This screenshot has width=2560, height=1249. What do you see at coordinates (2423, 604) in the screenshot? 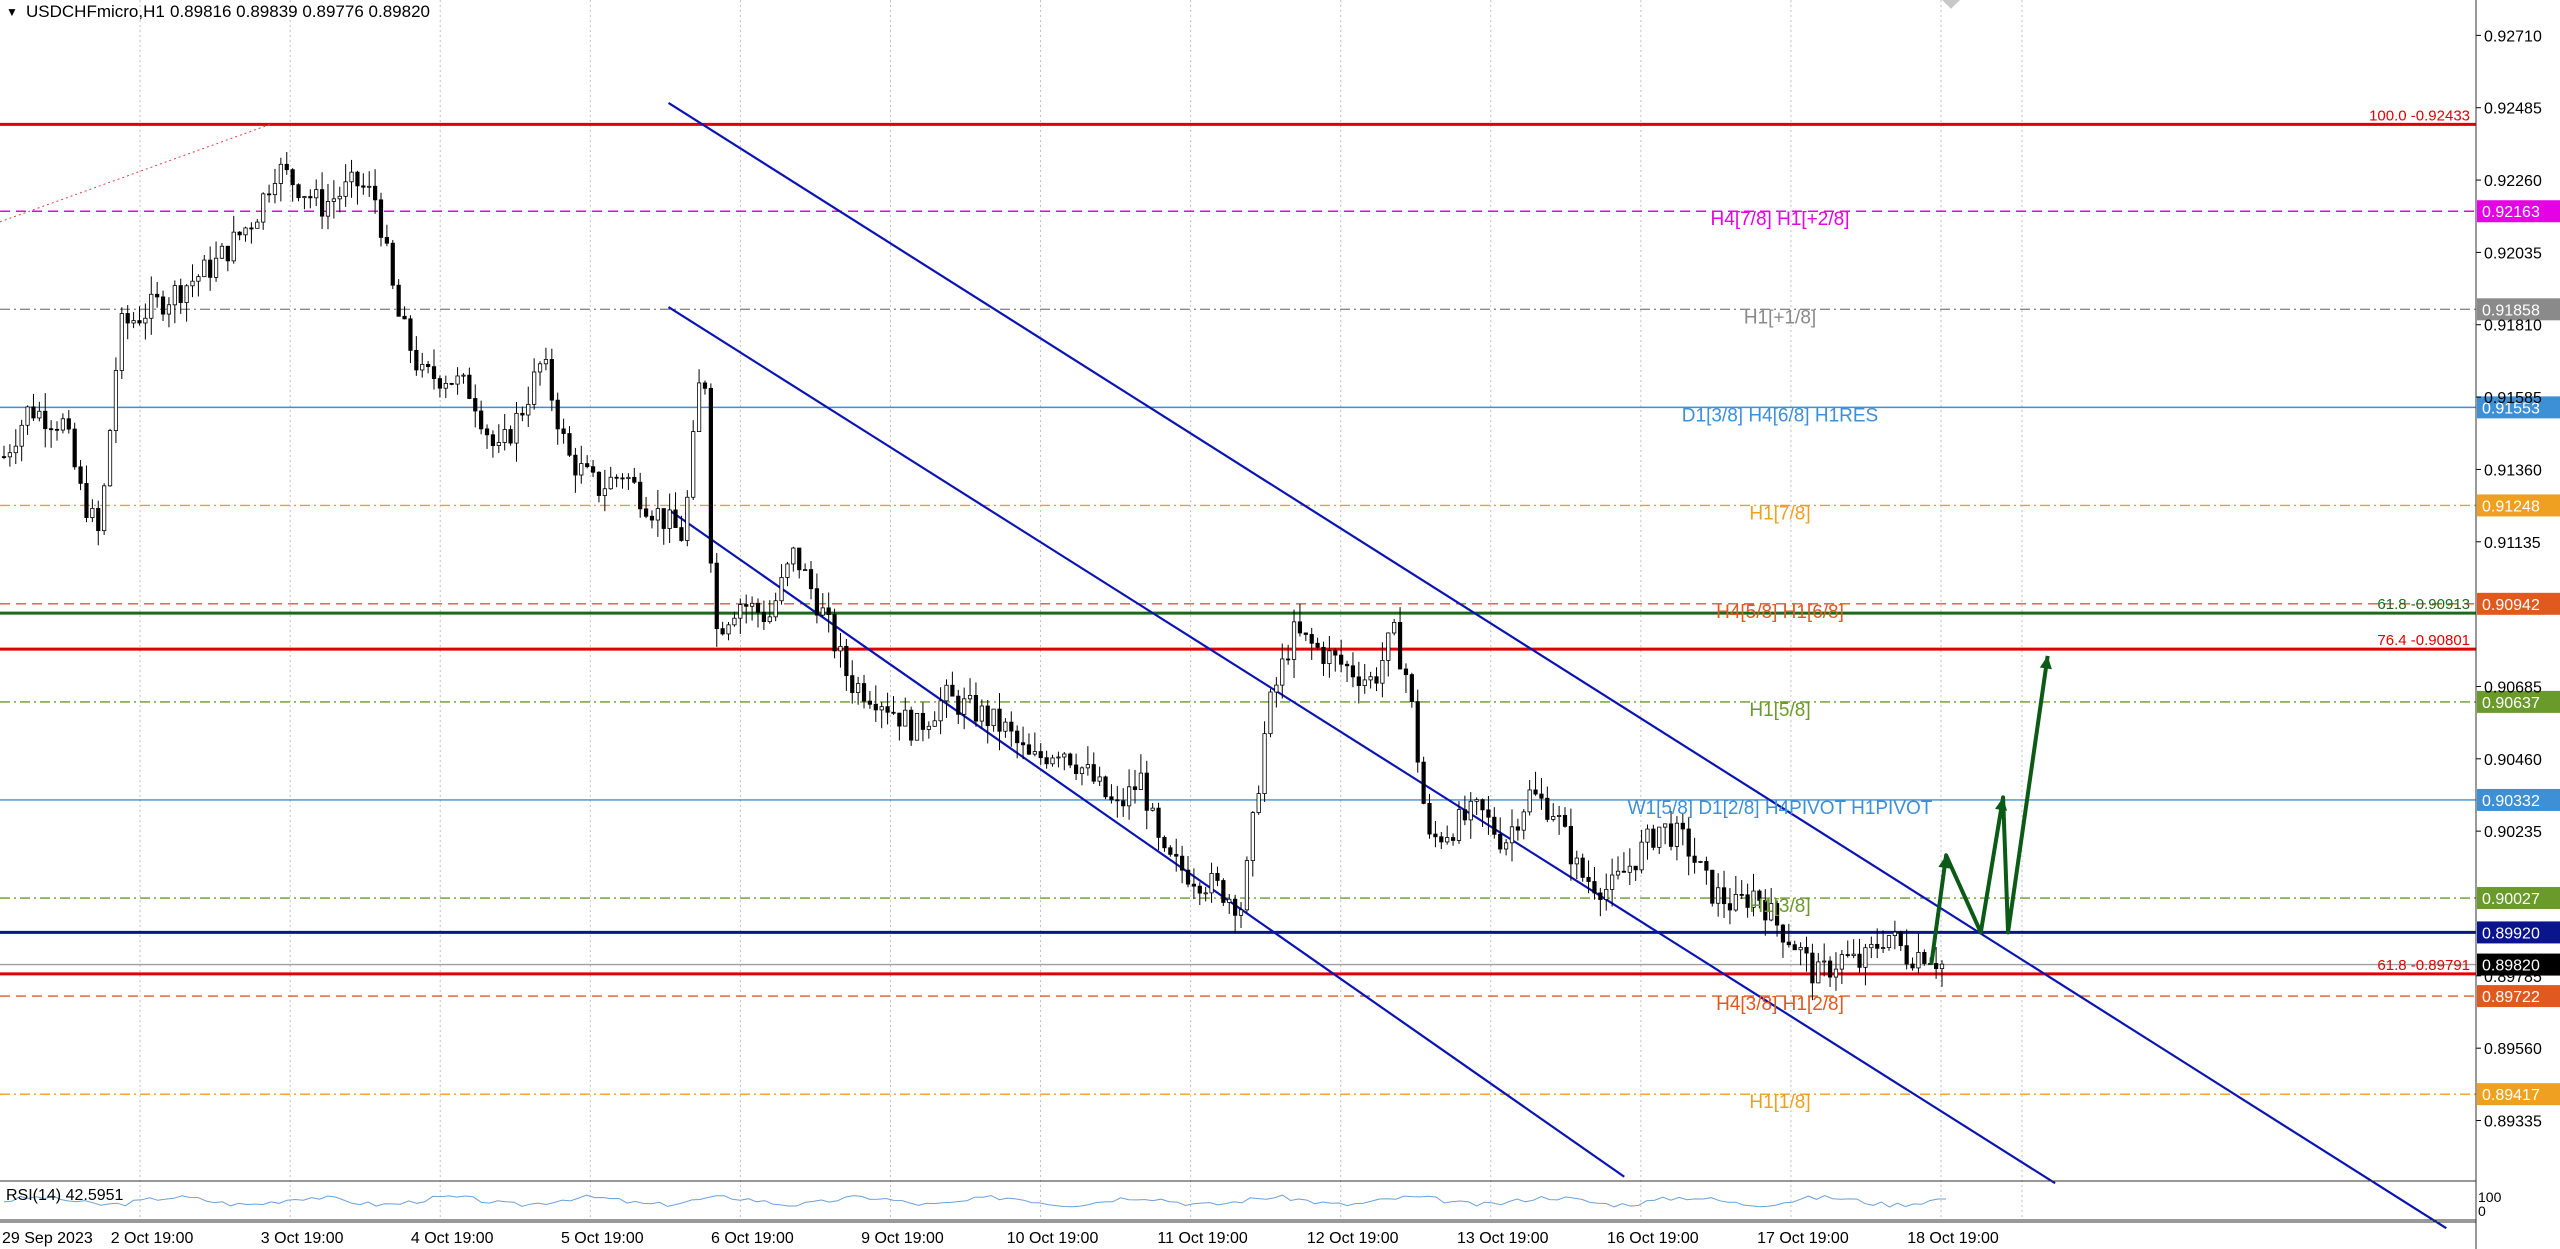
I see `fib-level-label: 61.8 -0.90913` at bounding box center [2423, 604].